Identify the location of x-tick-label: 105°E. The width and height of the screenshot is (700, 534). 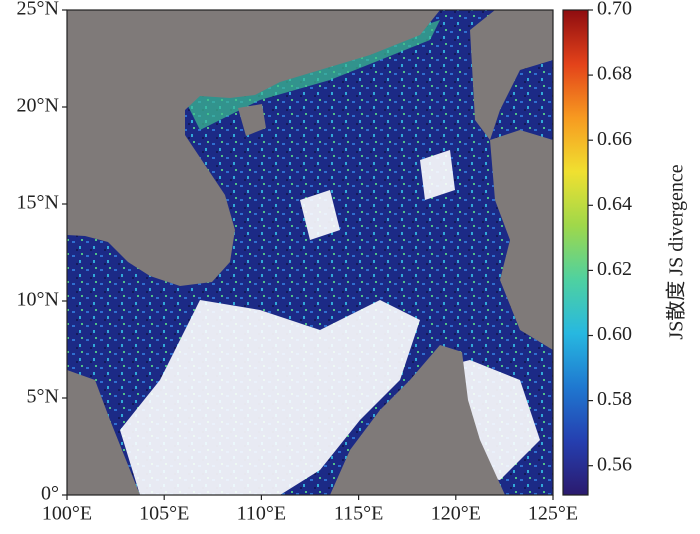
(164, 514).